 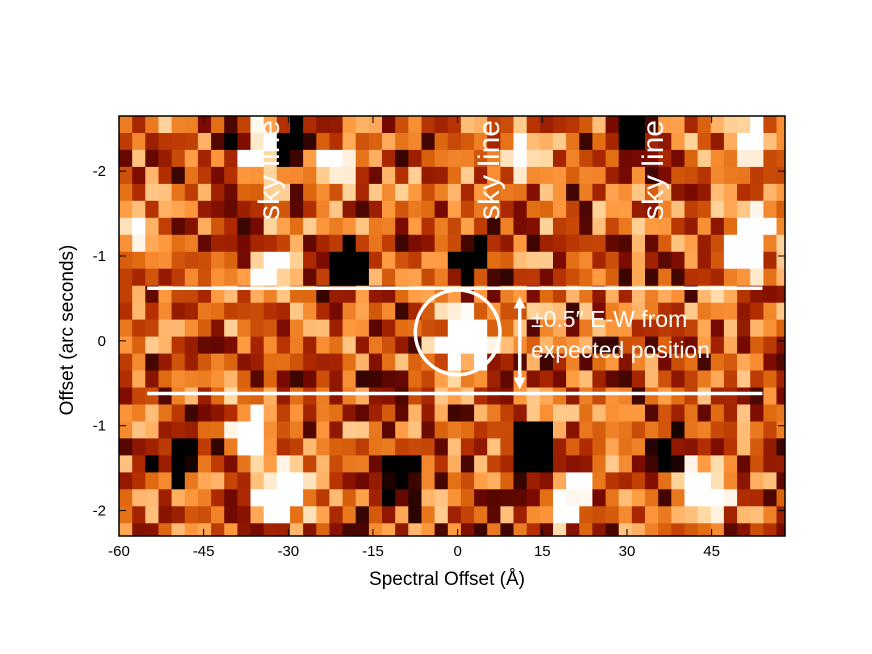 I want to click on y-axis-label: Offset (arc seconds), so click(x=67, y=330).